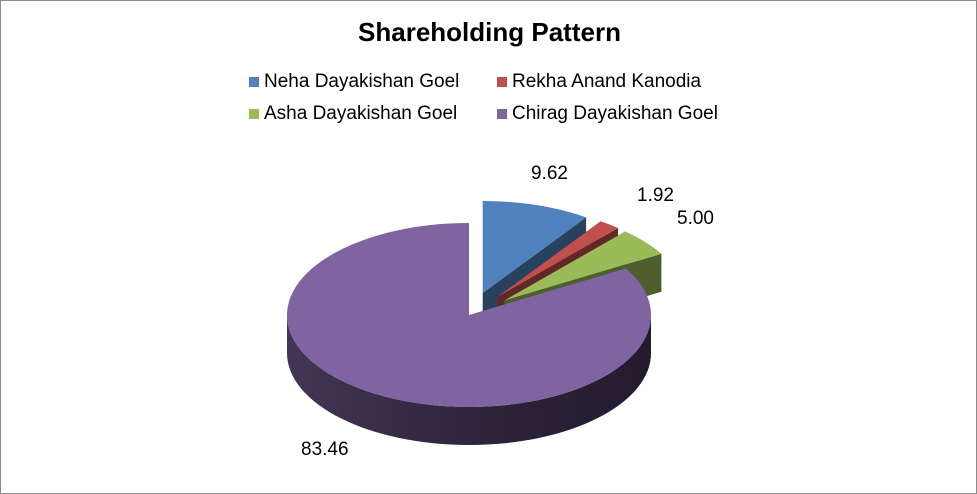 Image resolution: width=977 pixels, height=494 pixels. I want to click on pie-slice-asha, so click(583, 266).